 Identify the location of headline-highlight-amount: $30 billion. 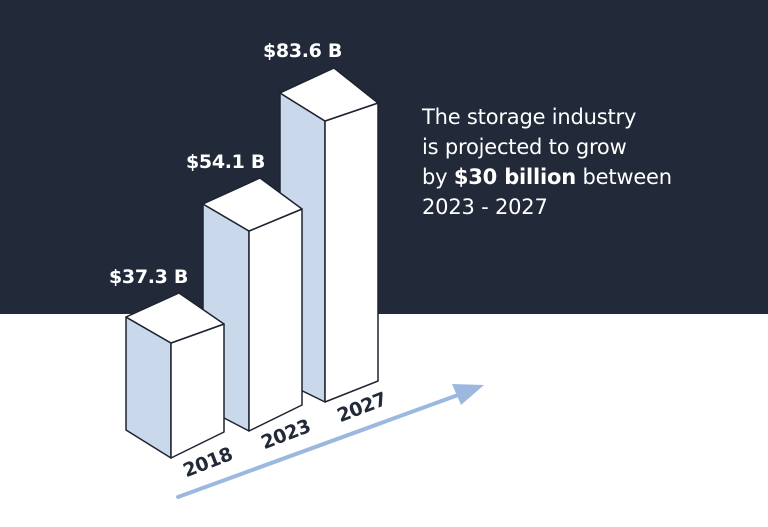
(514, 177).